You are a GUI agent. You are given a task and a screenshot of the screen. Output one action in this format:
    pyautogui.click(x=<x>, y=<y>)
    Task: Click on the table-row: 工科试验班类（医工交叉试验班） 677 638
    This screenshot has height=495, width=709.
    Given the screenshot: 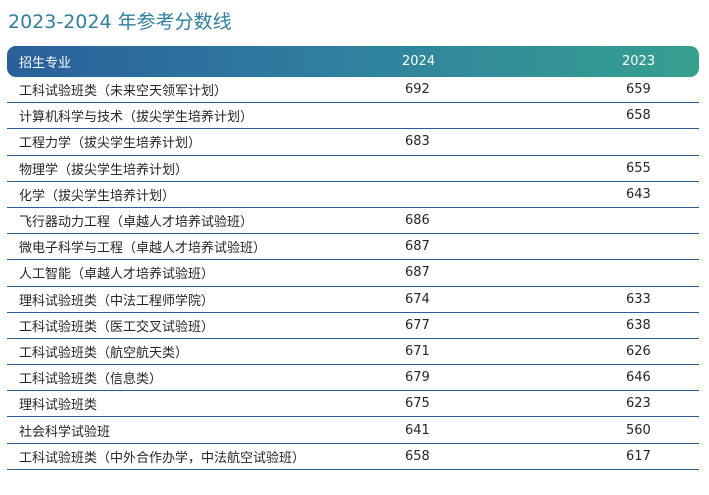 What is the action you would take?
    pyautogui.click(x=353, y=326)
    